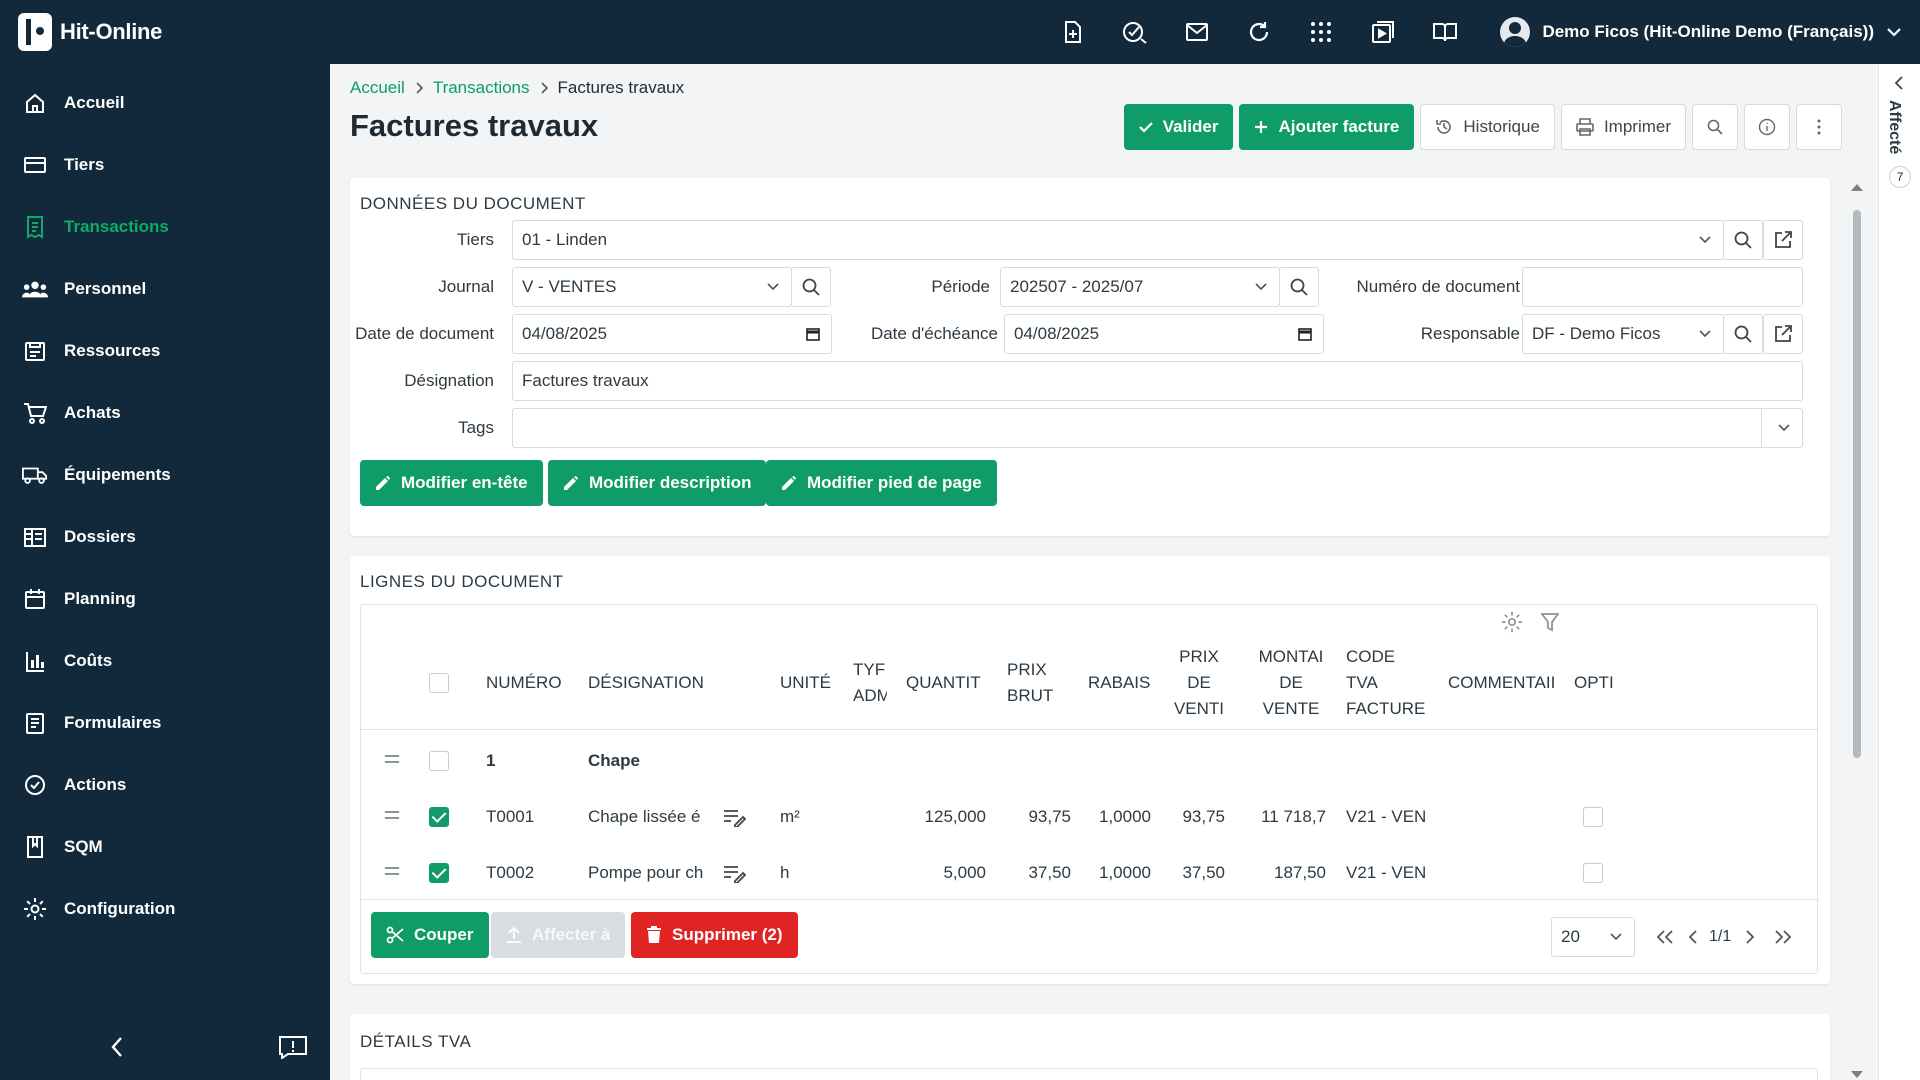  I want to click on numero-input, so click(1662, 287).